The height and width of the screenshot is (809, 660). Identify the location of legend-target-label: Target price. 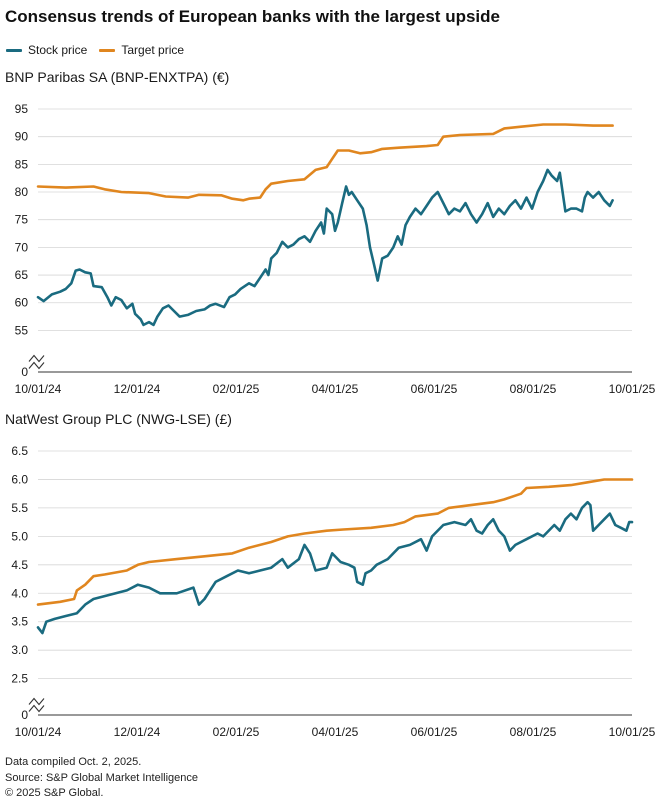
(153, 50).